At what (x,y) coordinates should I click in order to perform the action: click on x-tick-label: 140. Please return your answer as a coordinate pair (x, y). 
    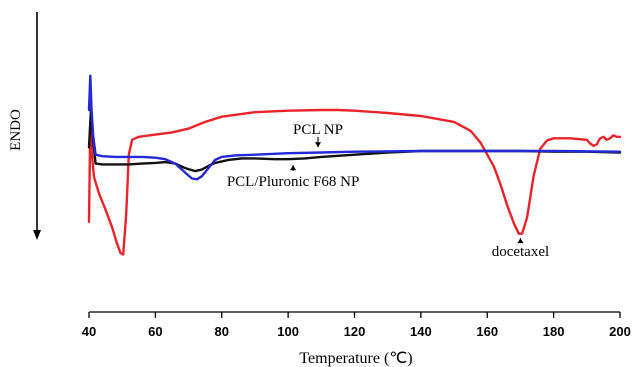
    Looking at the image, I should click on (421, 331).